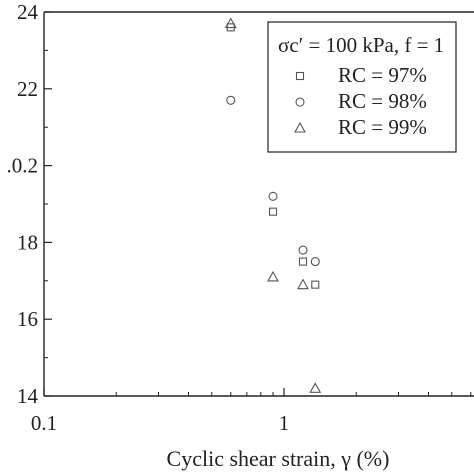 Image resolution: width=474 pixels, height=474 pixels. What do you see at coordinates (382, 101) in the screenshot?
I see `legend-entry-label: RC = 98%` at bounding box center [382, 101].